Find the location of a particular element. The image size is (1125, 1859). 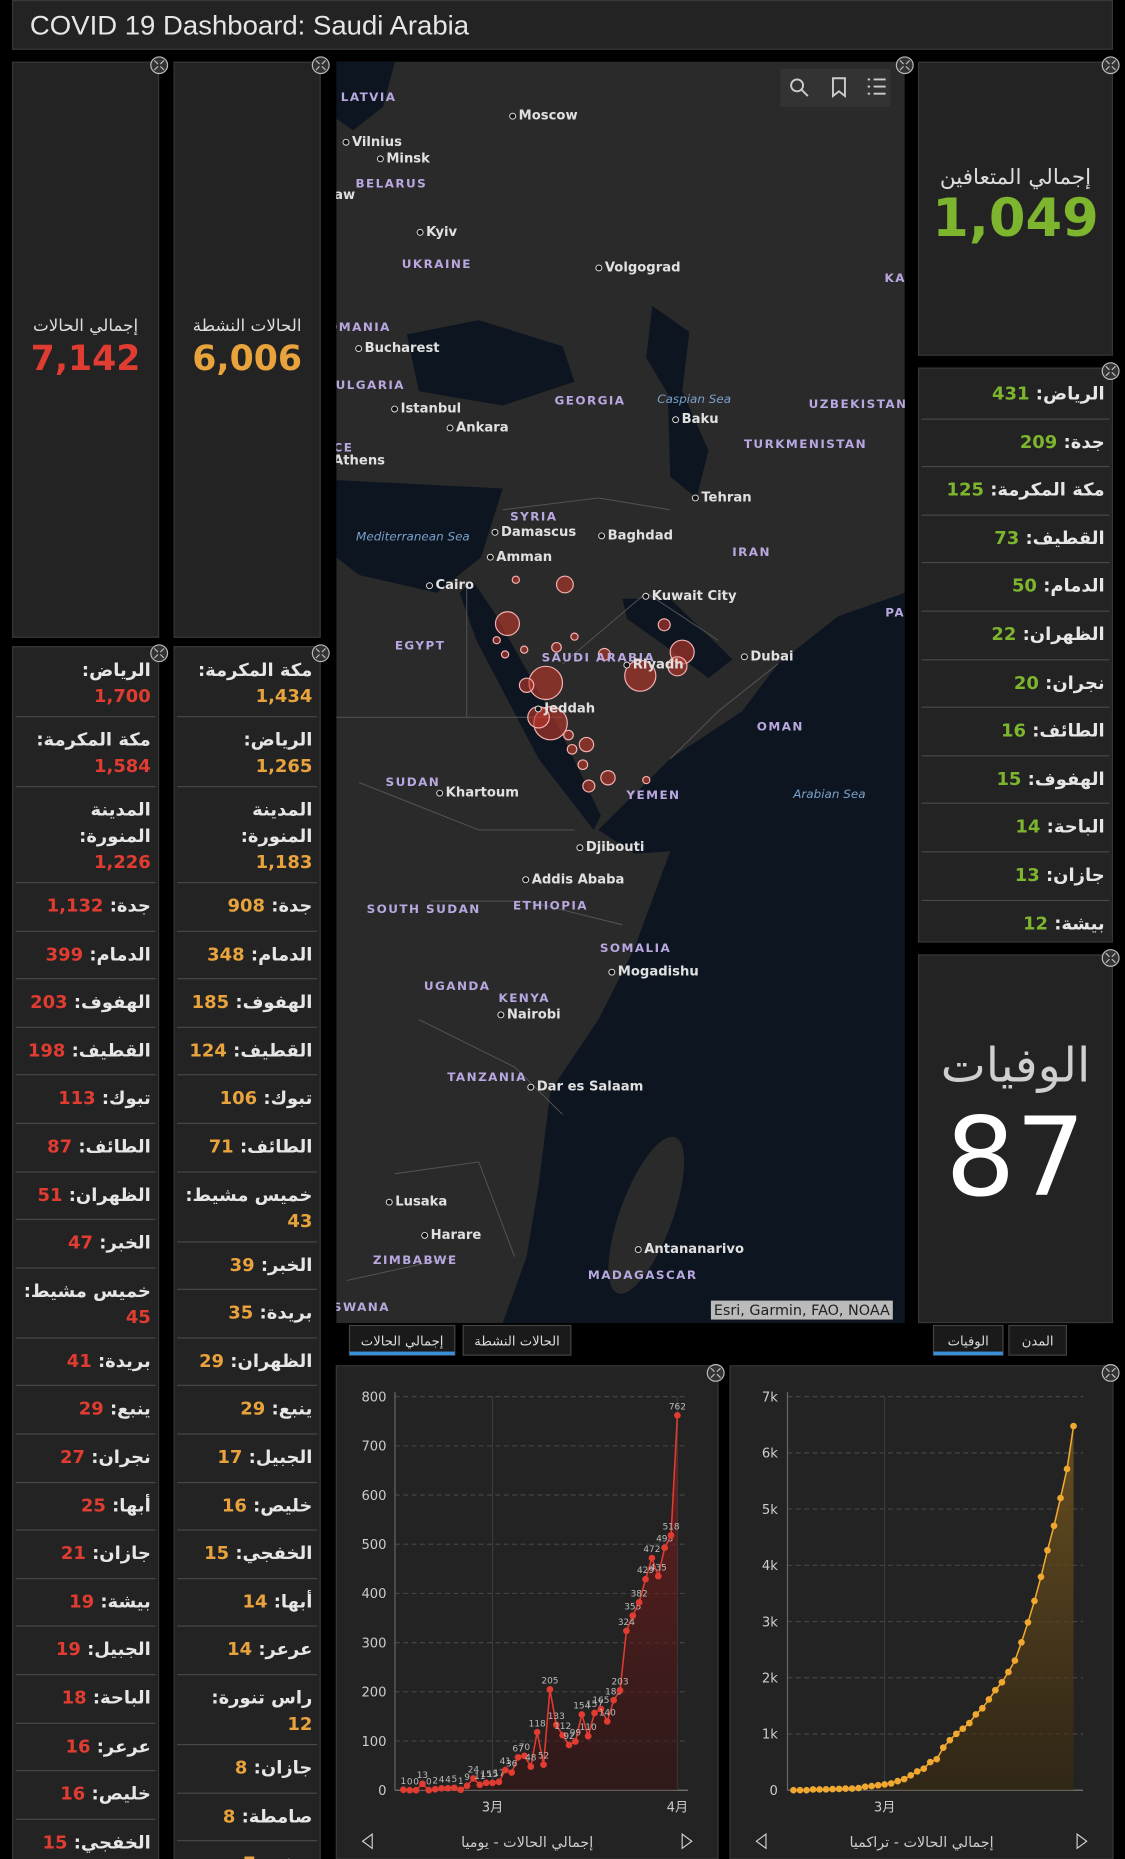

tab-label: إجمالي الحالات is located at coordinates (402, 1342).